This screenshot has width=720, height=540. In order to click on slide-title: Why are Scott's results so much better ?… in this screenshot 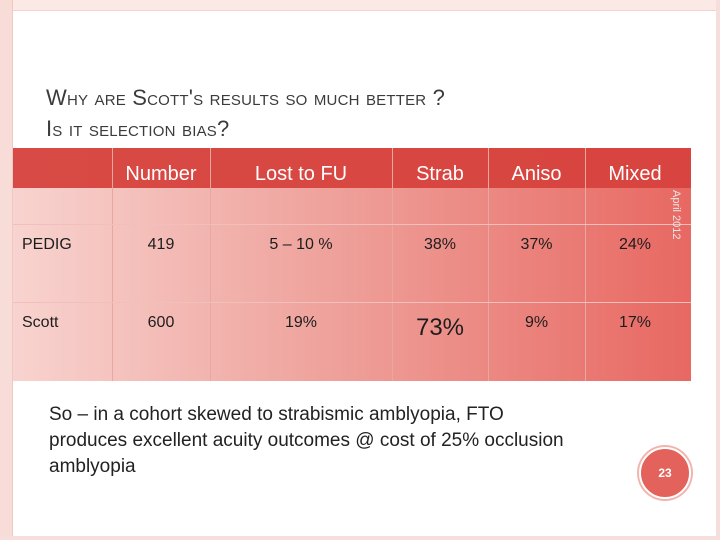, I will do `click(366, 113)`.